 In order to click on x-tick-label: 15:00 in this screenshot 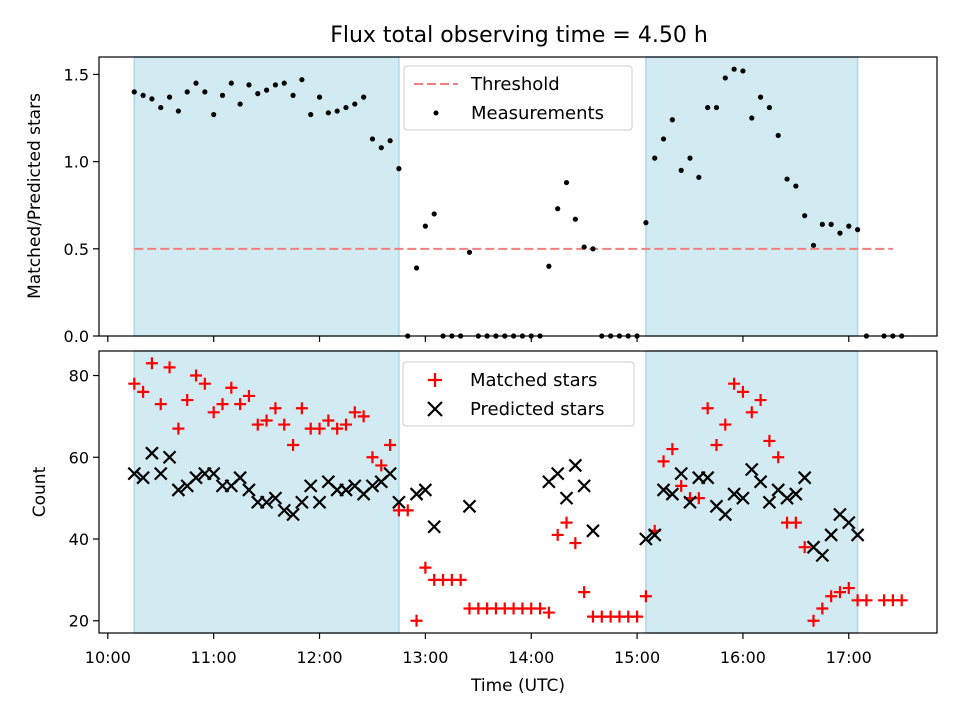, I will do `click(637, 657)`.